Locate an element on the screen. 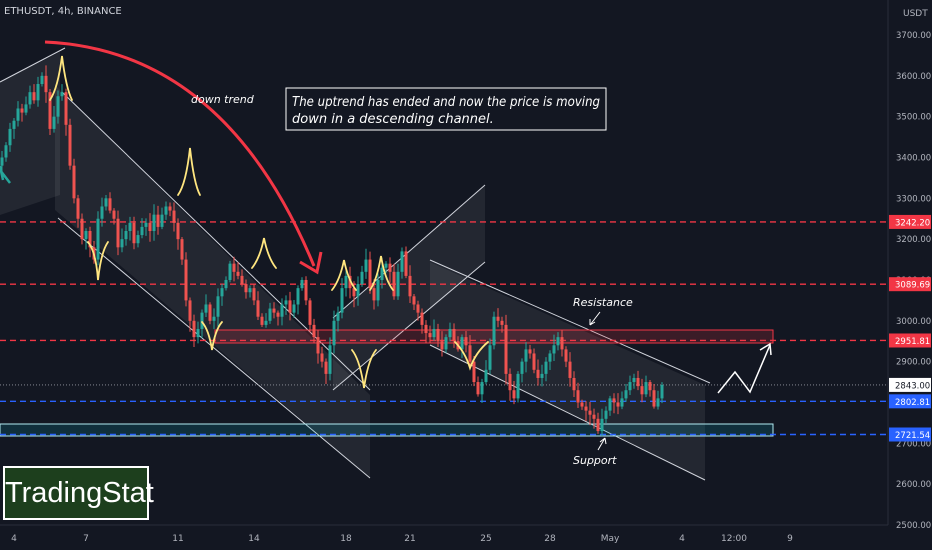  x-tick-label: 28 is located at coordinates (550, 539).